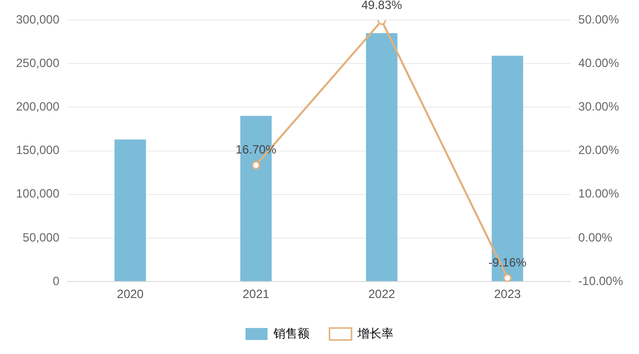 The image size is (639, 354). What do you see at coordinates (375, 333) in the screenshot?
I see `legend-label: 增长率` at bounding box center [375, 333].